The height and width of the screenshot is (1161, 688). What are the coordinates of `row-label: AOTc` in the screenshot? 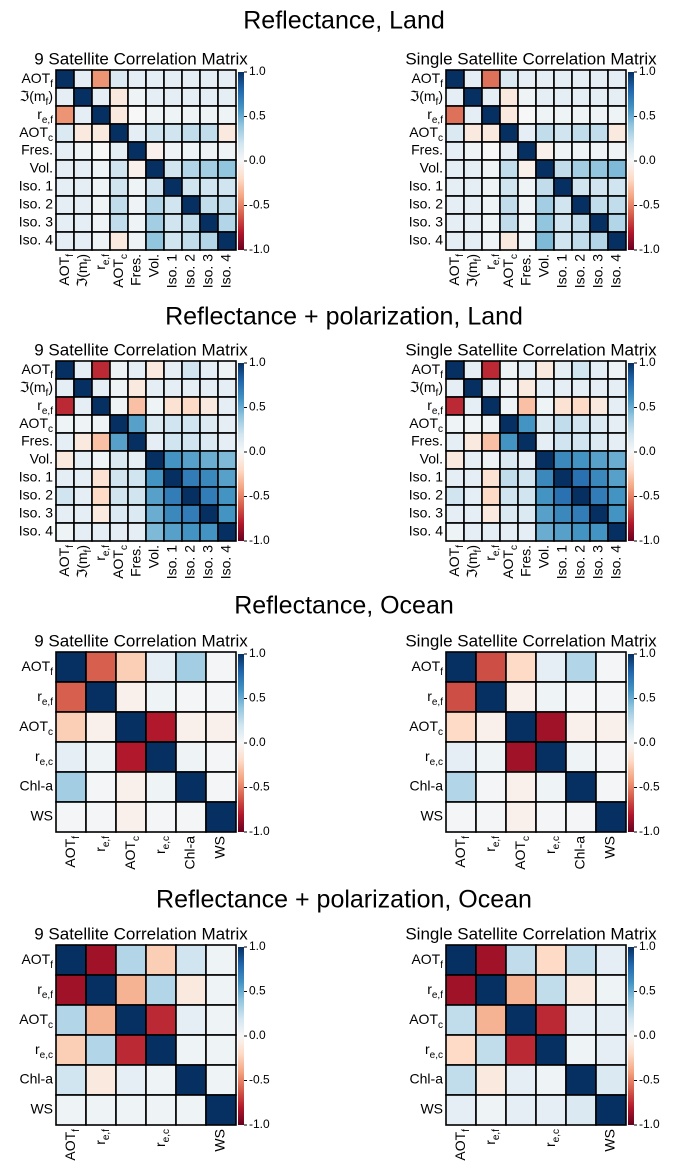 It's located at (426, 728).